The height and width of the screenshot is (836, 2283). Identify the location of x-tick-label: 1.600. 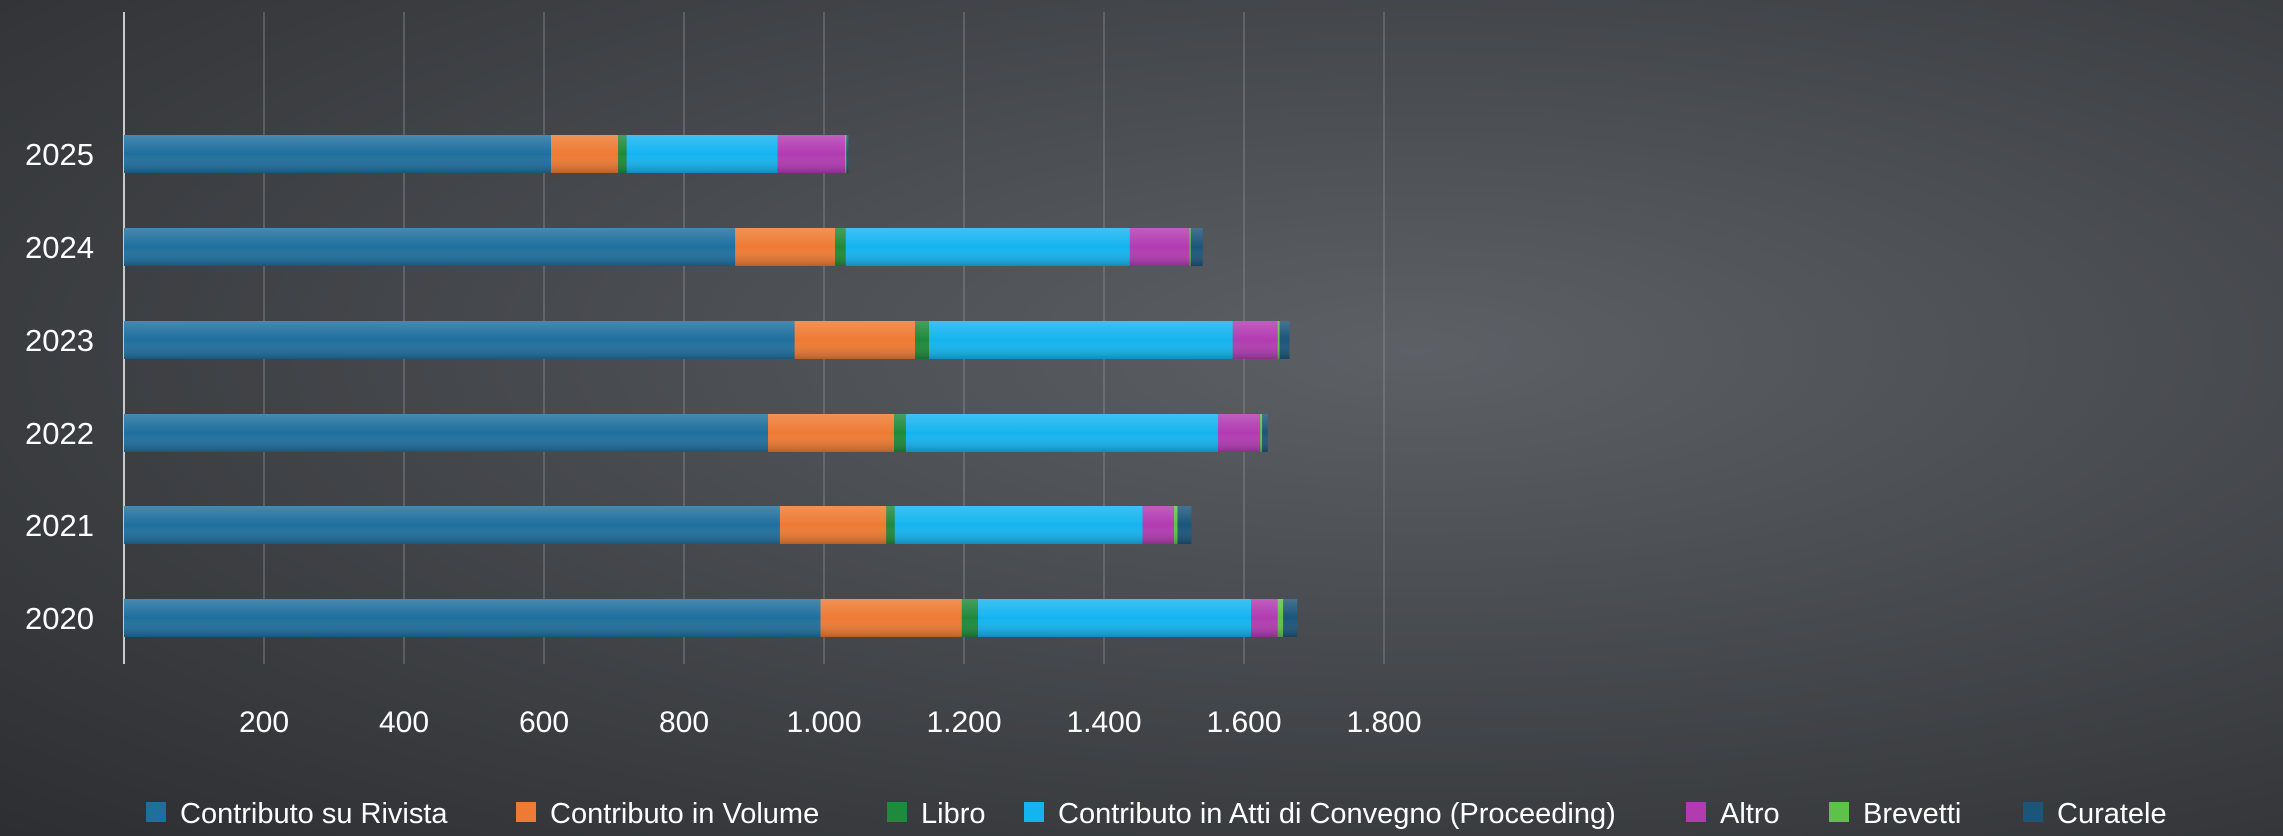
(1243, 722).